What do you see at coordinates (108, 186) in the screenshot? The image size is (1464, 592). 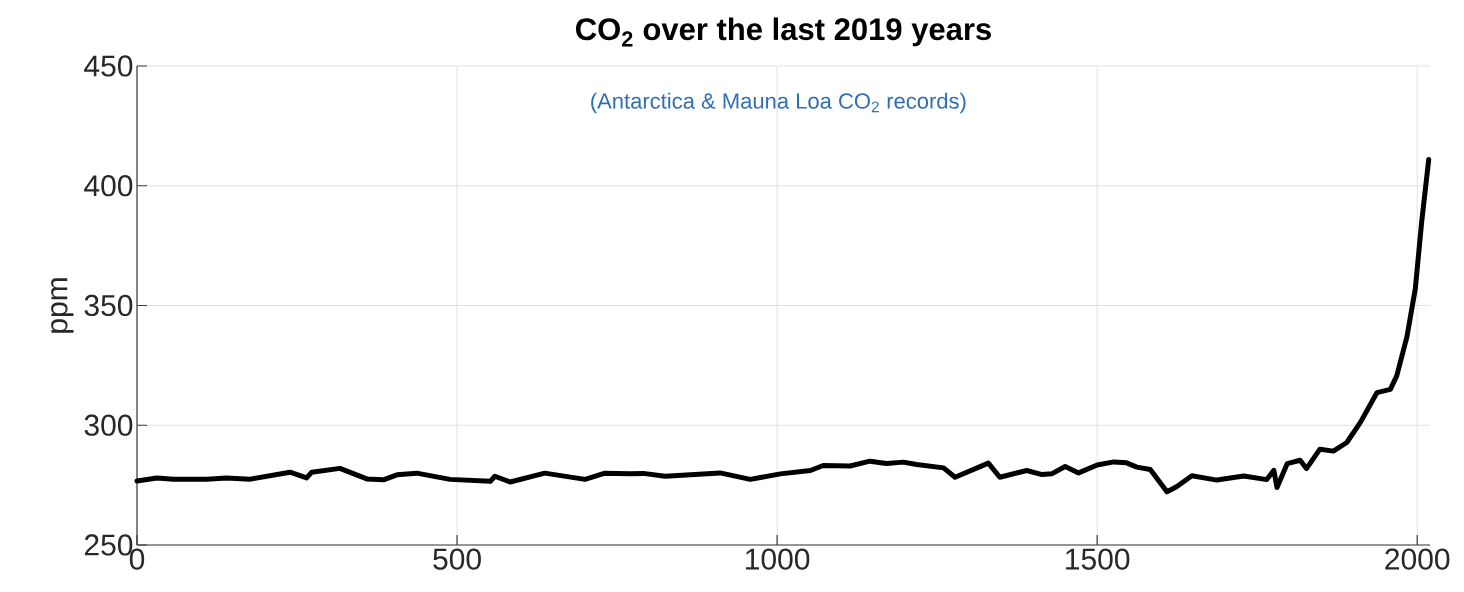 I see `y-tick-label: 400` at bounding box center [108, 186].